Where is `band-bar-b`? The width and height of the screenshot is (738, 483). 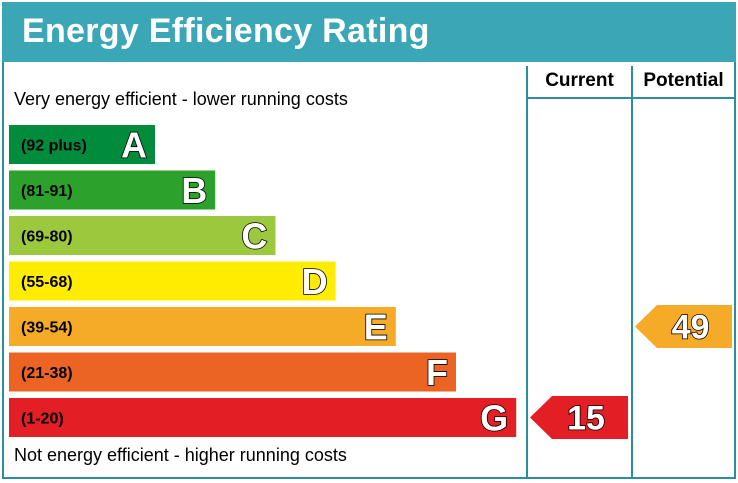
band-bar-b is located at coordinates (112, 190).